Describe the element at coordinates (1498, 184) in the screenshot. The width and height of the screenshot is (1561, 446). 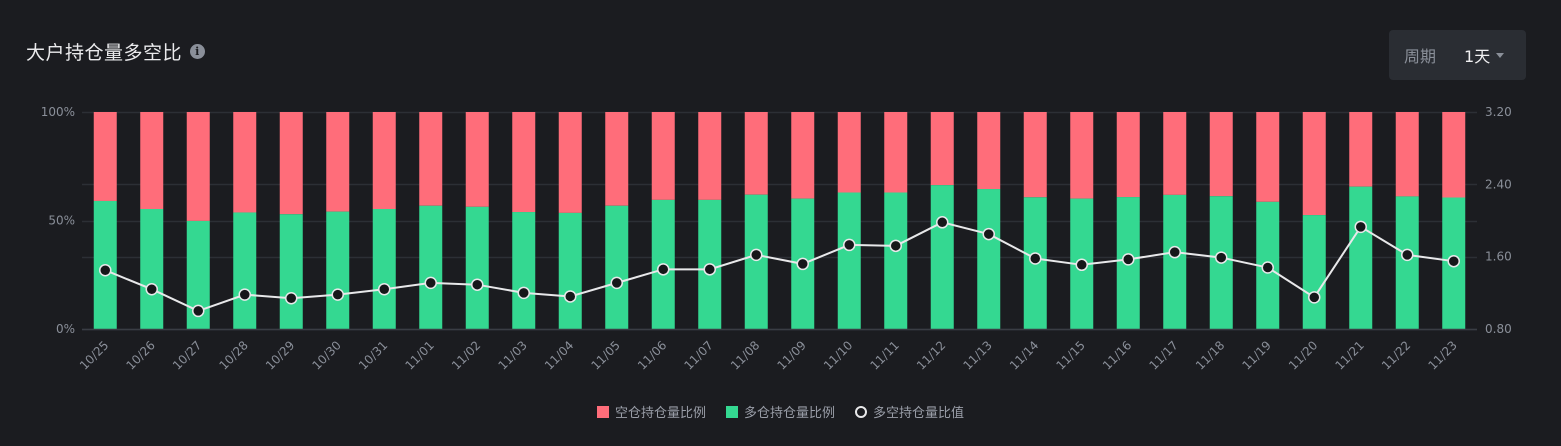
I see `y-right-tick-label: 2.40` at that location.